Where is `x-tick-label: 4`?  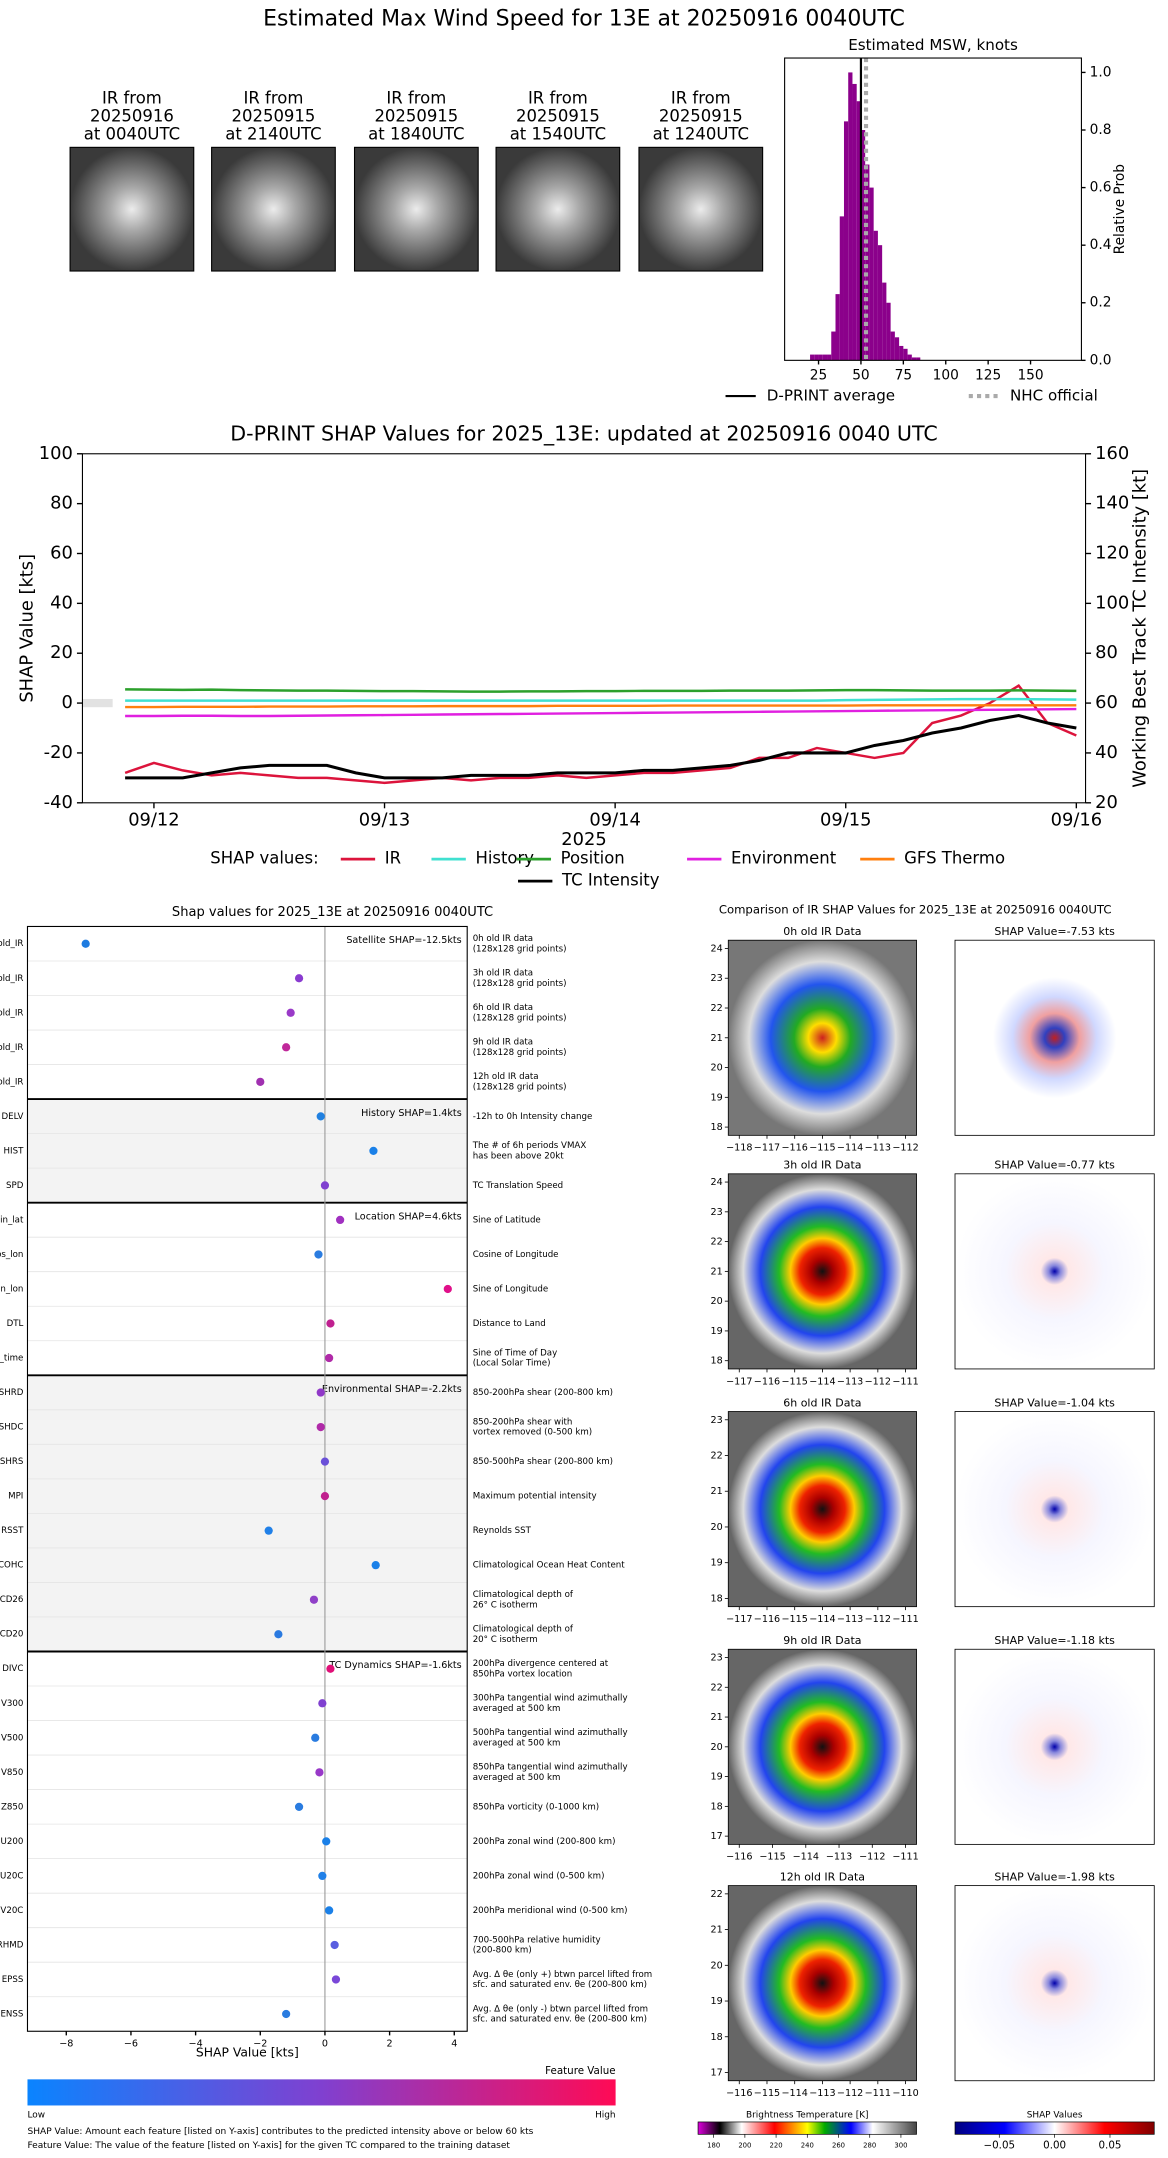
x-tick-label: 4 is located at coordinates (454, 2044).